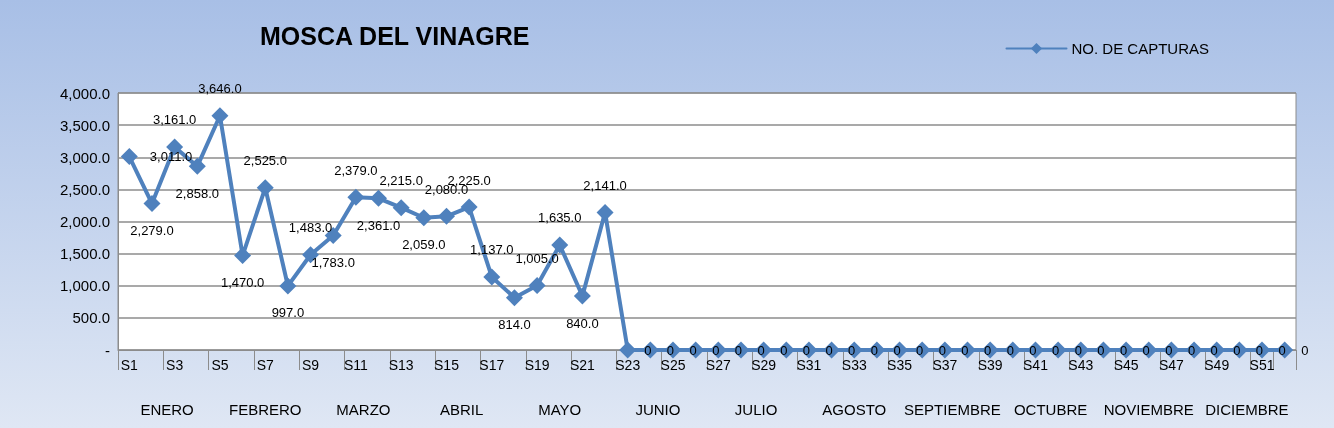 Image resolution: width=1334 pixels, height=428 pixels. Describe the element at coordinates (152, 231) in the screenshot. I see `data-label: 2,279.0` at that location.